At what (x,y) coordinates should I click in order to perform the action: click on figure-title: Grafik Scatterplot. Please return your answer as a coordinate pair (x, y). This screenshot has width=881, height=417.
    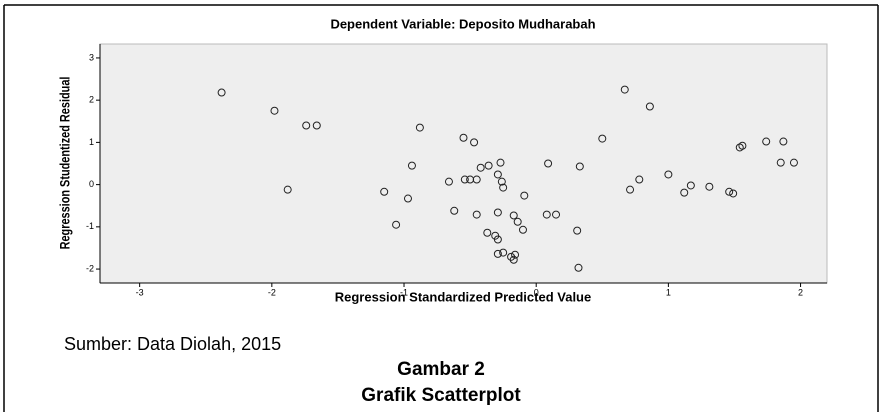
    Looking at the image, I should click on (441, 395).